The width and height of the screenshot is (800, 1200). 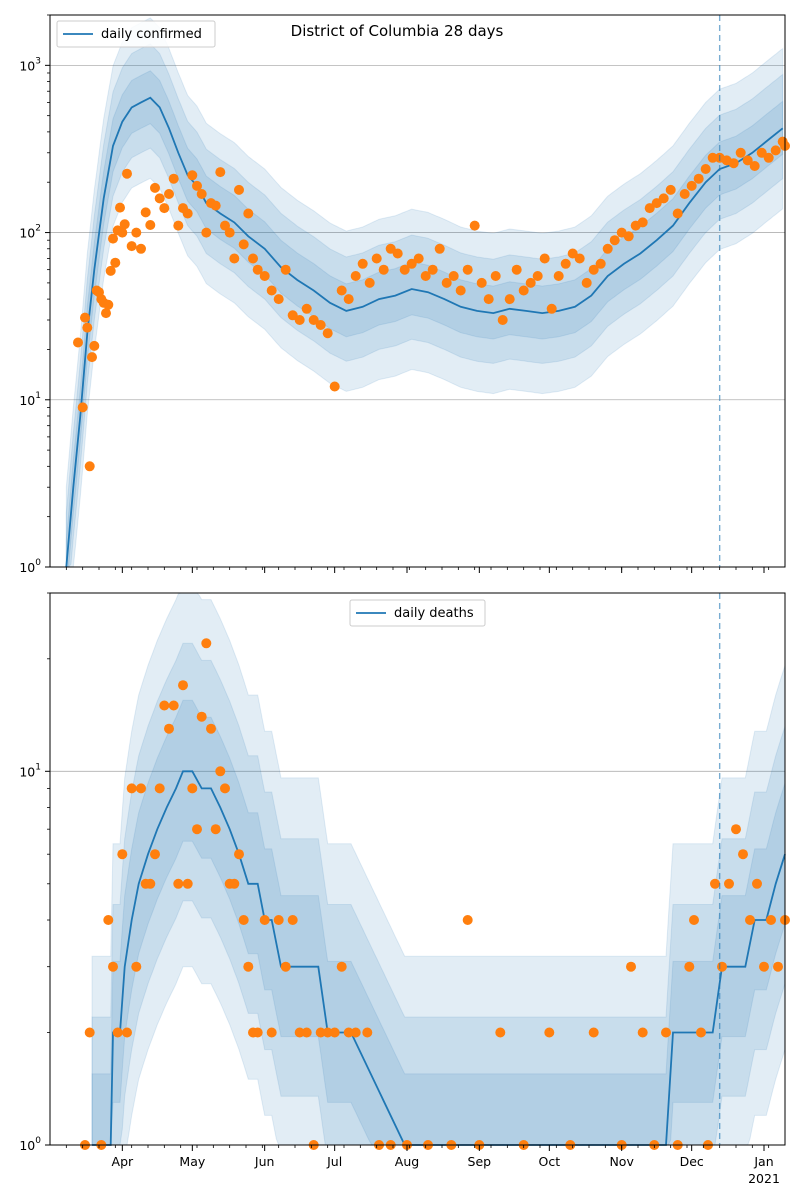 I want to click on deaths-legend-box, so click(x=417, y=613).